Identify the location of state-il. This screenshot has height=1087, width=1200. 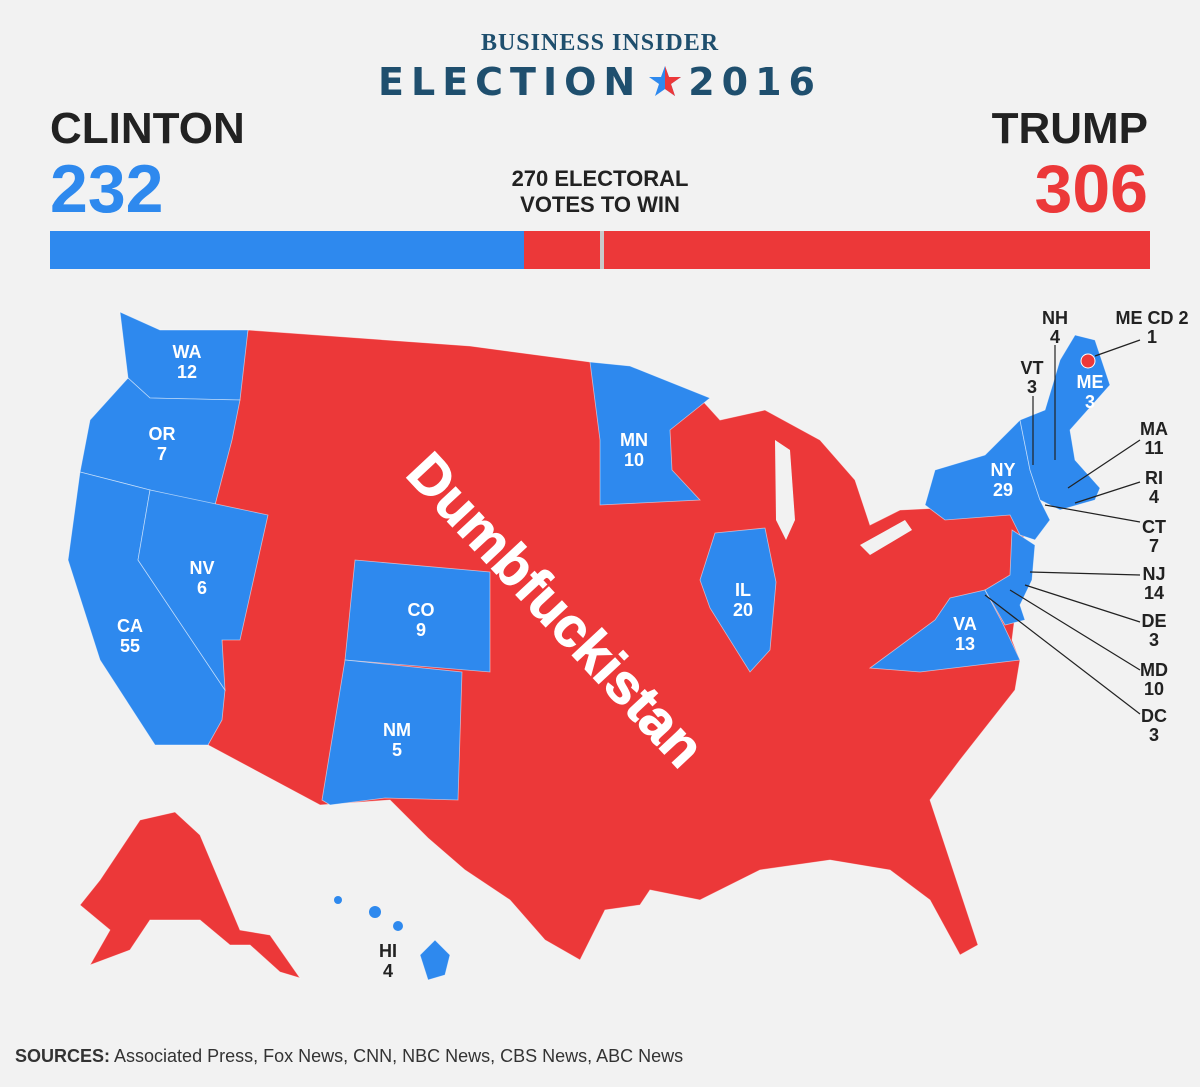
(738, 600).